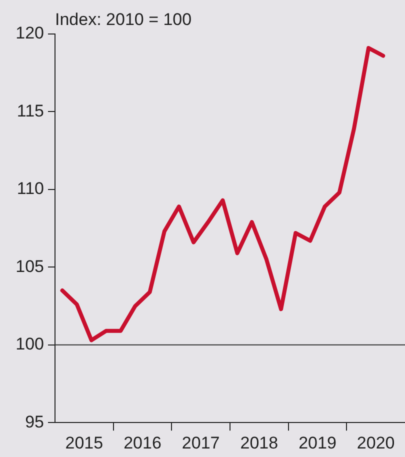 The image size is (405, 457). What do you see at coordinates (30, 33) in the screenshot?
I see `y-tick-label: 120` at bounding box center [30, 33].